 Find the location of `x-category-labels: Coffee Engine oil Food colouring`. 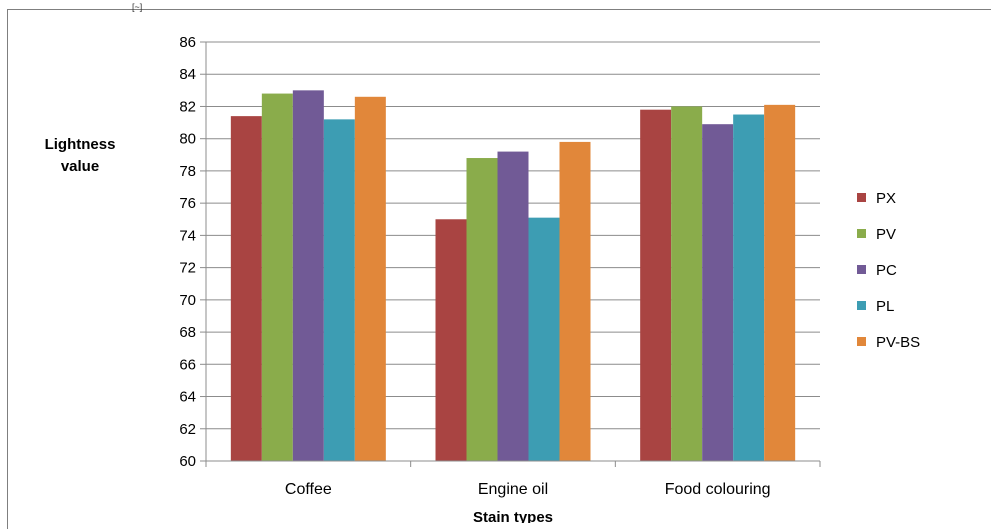

x-category-labels: Coffee Engine oil Food colouring is located at coordinates (528, 489).